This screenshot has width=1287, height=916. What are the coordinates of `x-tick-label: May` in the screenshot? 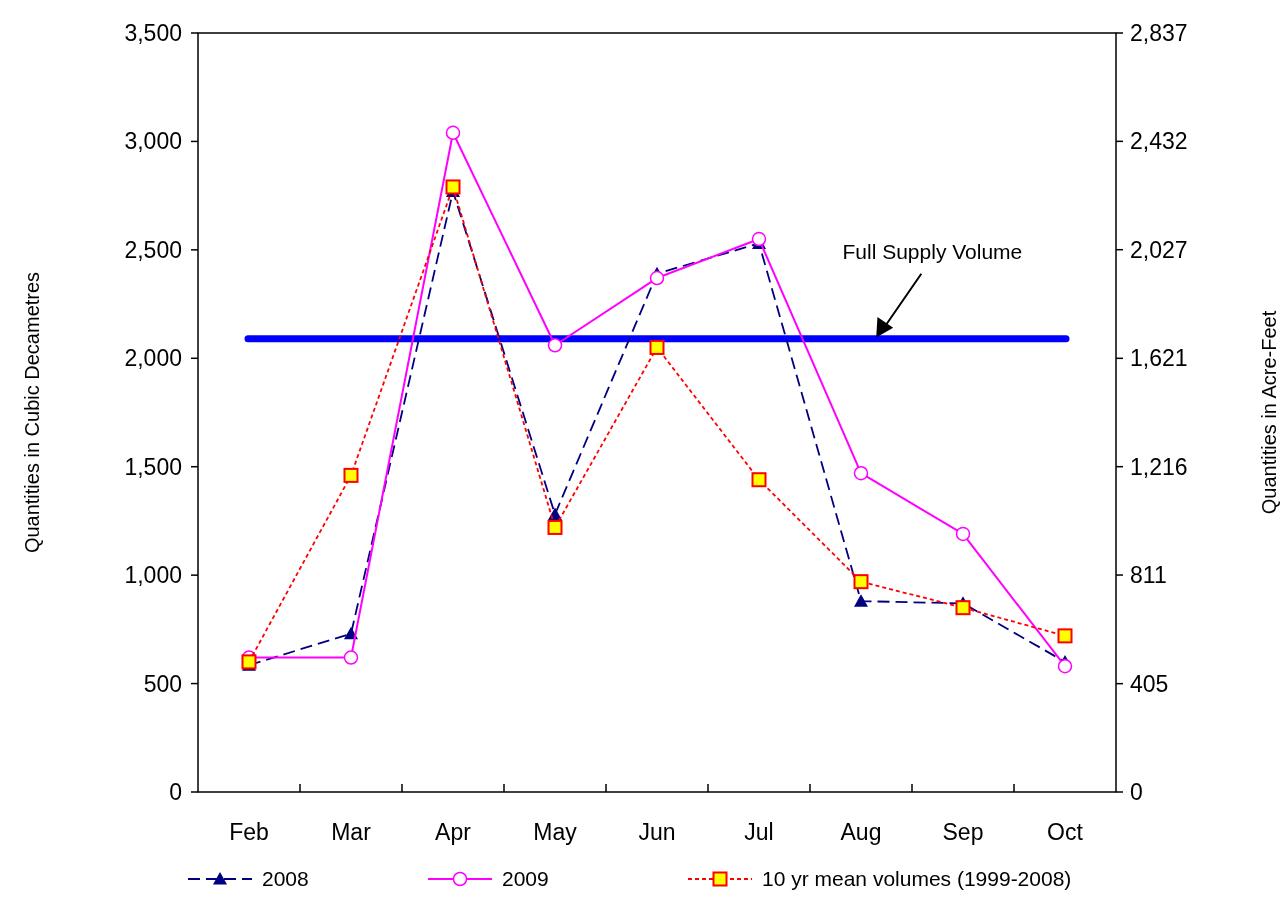 It's located at (555, 832).